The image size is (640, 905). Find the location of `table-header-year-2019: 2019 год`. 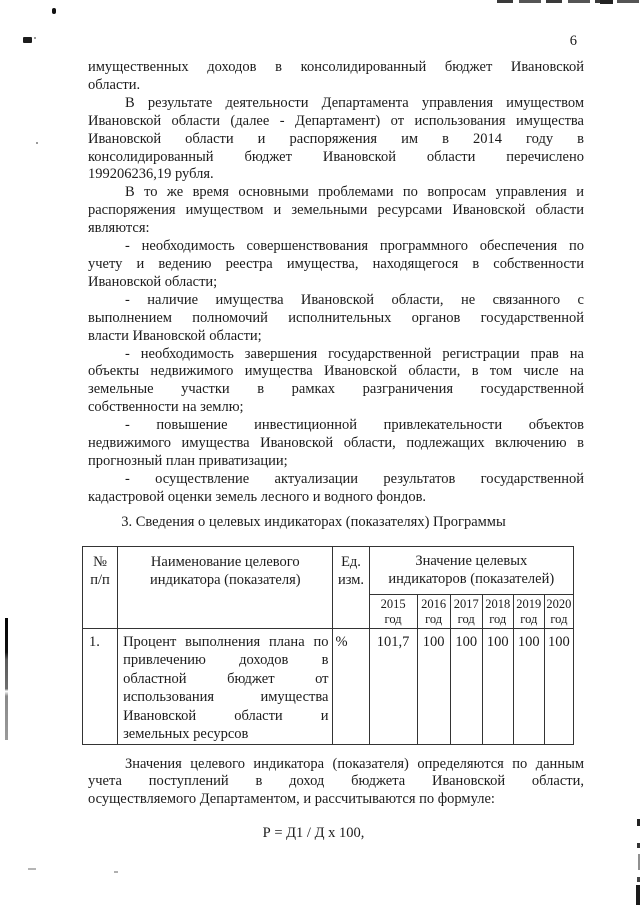

table-header-year-2019: 2019 год is located at coordinates (528, 612).